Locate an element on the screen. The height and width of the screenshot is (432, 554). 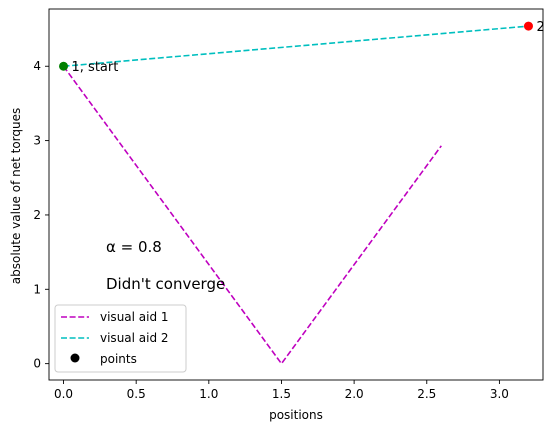
y-tick-label: 3 is located at coordinates (37, 141).